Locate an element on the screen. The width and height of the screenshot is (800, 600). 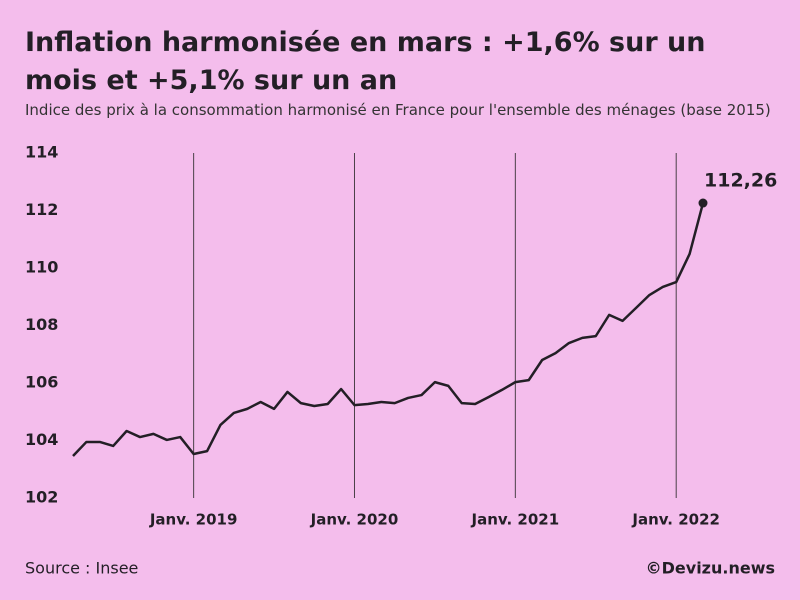
y-tick-label: 112 is located at coordinates (41, 209).